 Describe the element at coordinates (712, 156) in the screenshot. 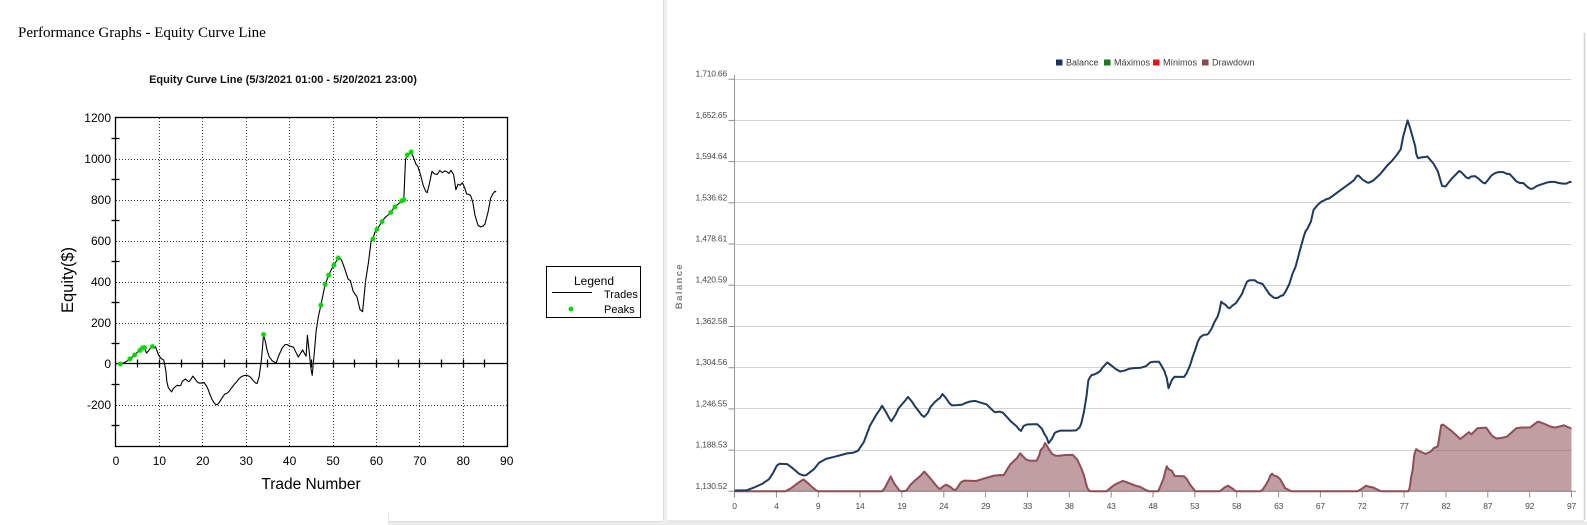

I see `svg-text: 1,594.64` at that location.